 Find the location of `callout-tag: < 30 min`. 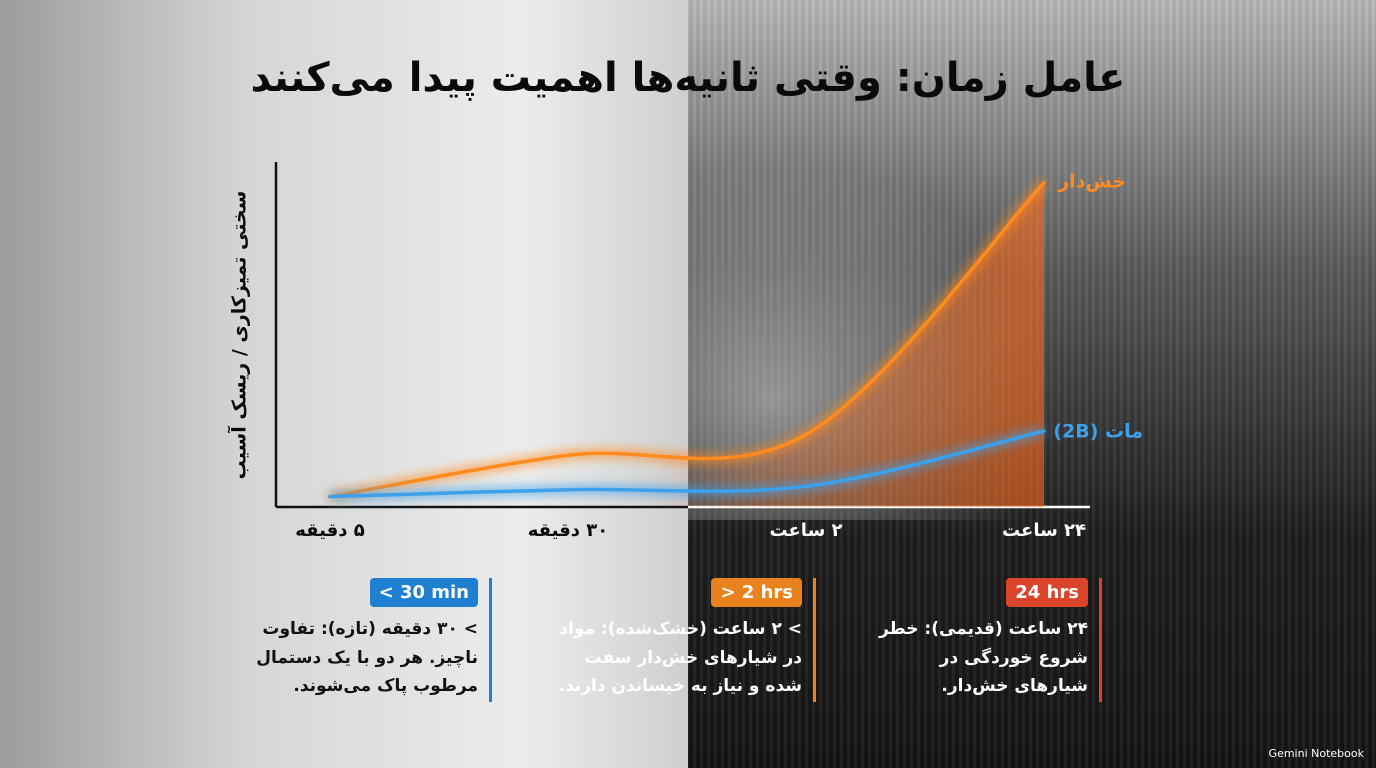

callout-tag: < 30 min is located at coordinates (423, 592).